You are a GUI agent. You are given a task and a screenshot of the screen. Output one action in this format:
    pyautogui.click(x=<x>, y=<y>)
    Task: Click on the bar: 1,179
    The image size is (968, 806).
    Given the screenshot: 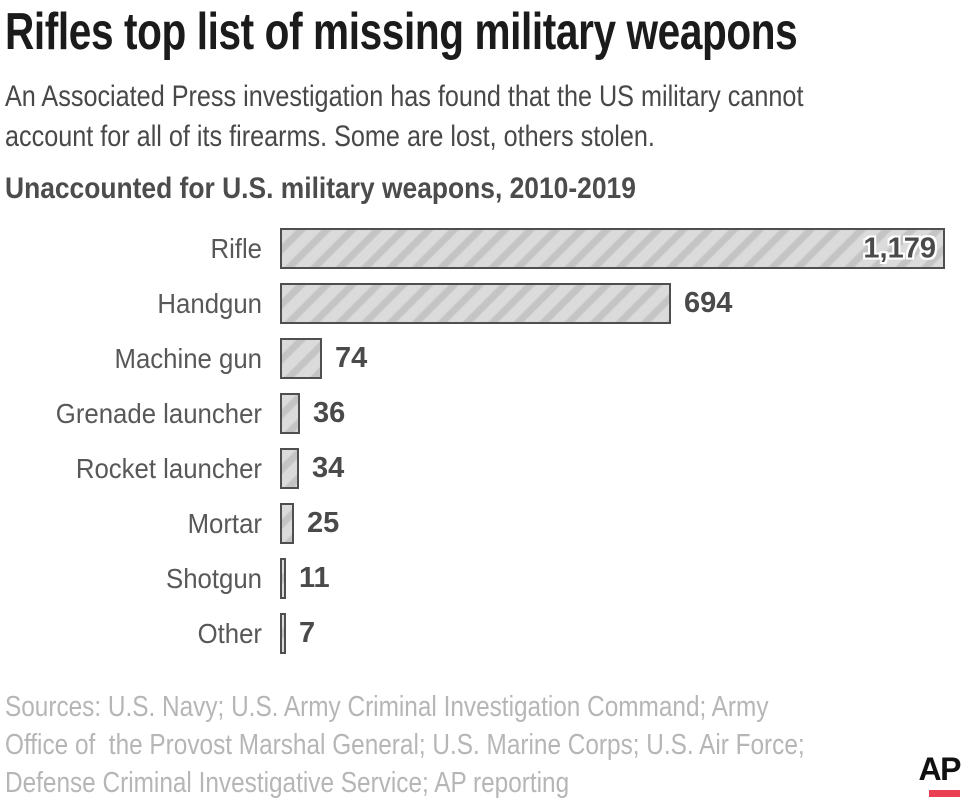 What is the action you would take?
    pyautogui.click(x=612, y=248)
    